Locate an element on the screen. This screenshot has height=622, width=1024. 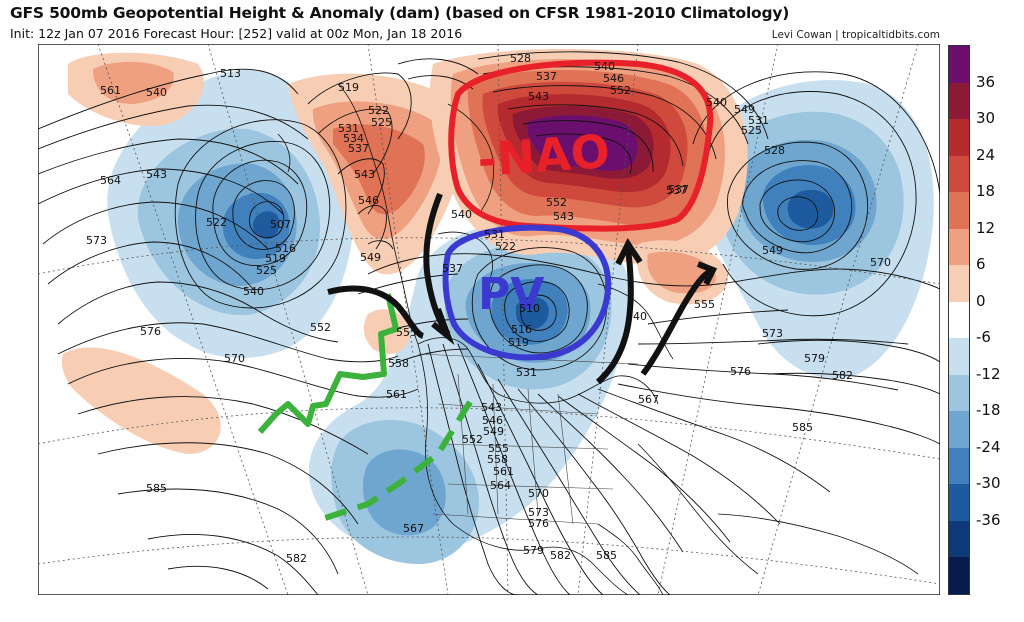
colorbar-tick-label: 12 is located at coordinates (986, 227).